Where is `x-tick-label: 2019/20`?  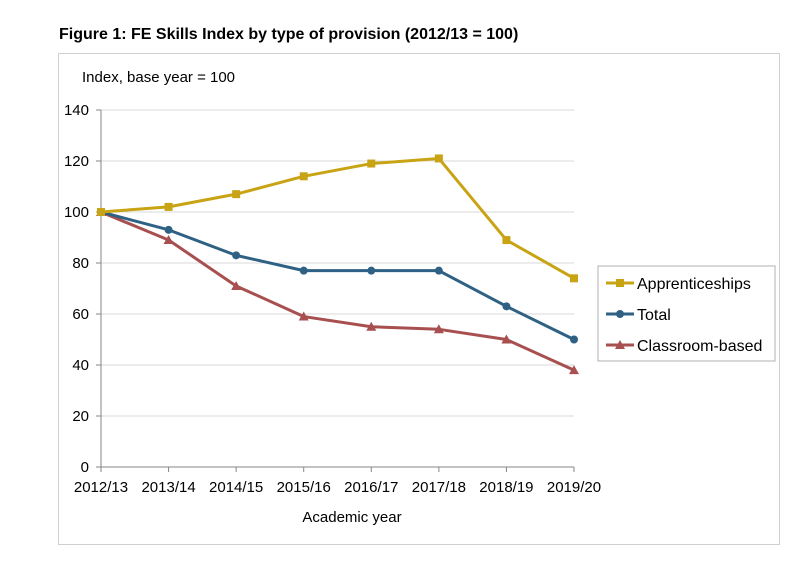 x-tick-label: 2019/20 is located at coordinates (574, 487).